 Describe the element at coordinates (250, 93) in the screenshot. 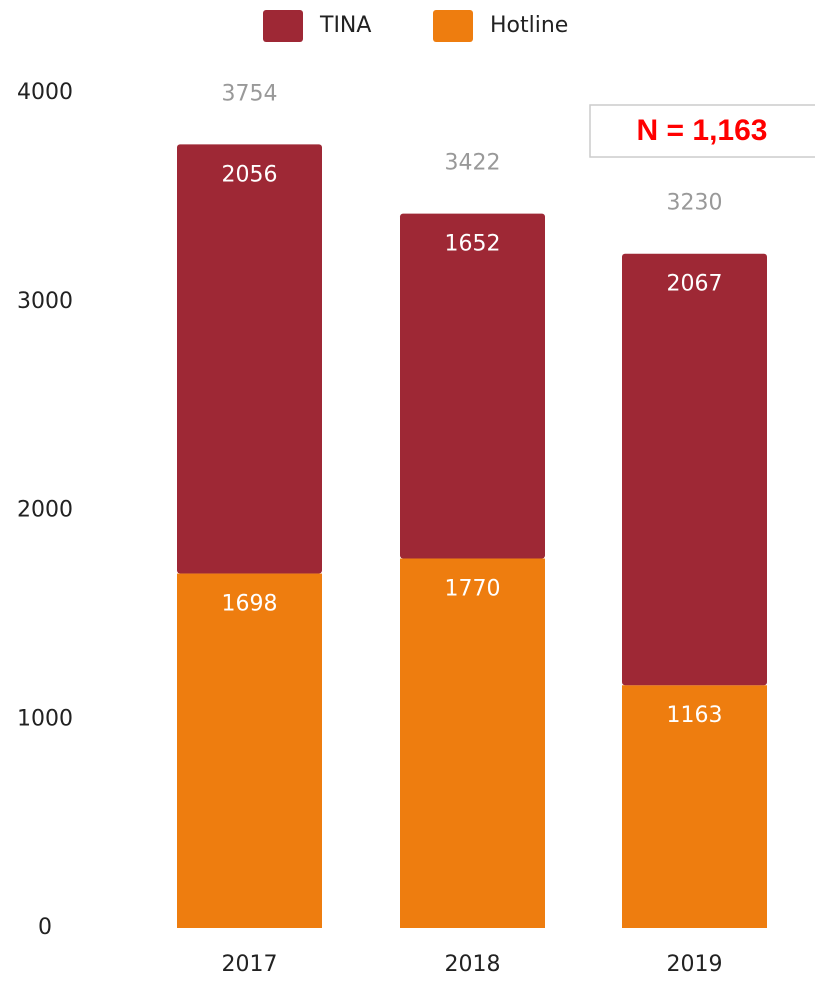

I see `total-label: 3754` at that location.